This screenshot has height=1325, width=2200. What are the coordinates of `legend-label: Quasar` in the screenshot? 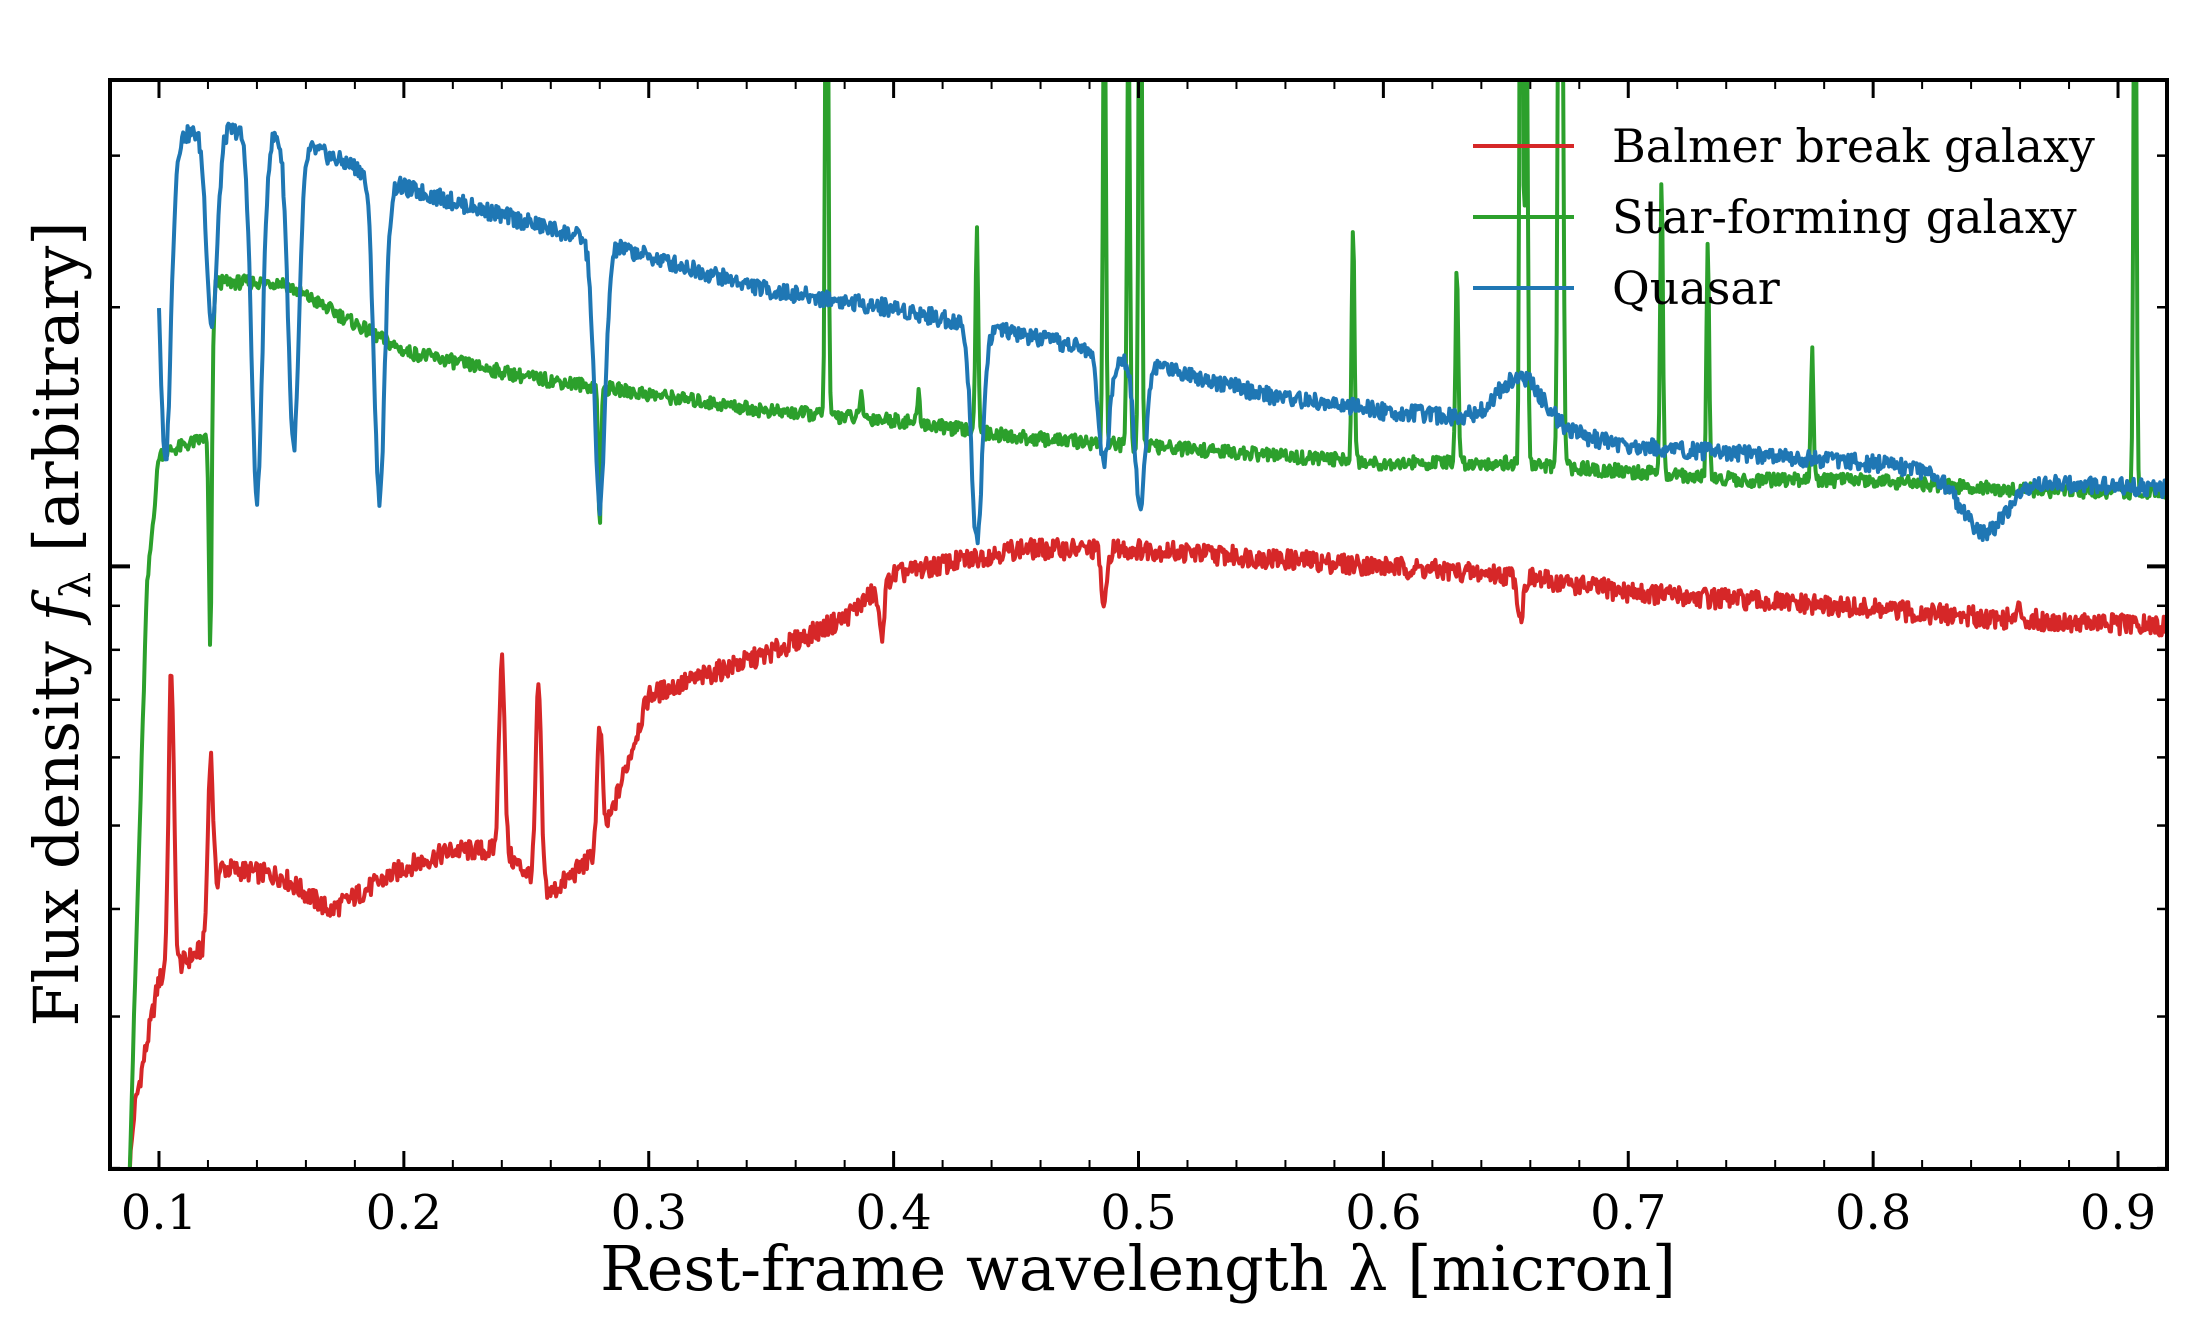 It's located at (1696, 288).